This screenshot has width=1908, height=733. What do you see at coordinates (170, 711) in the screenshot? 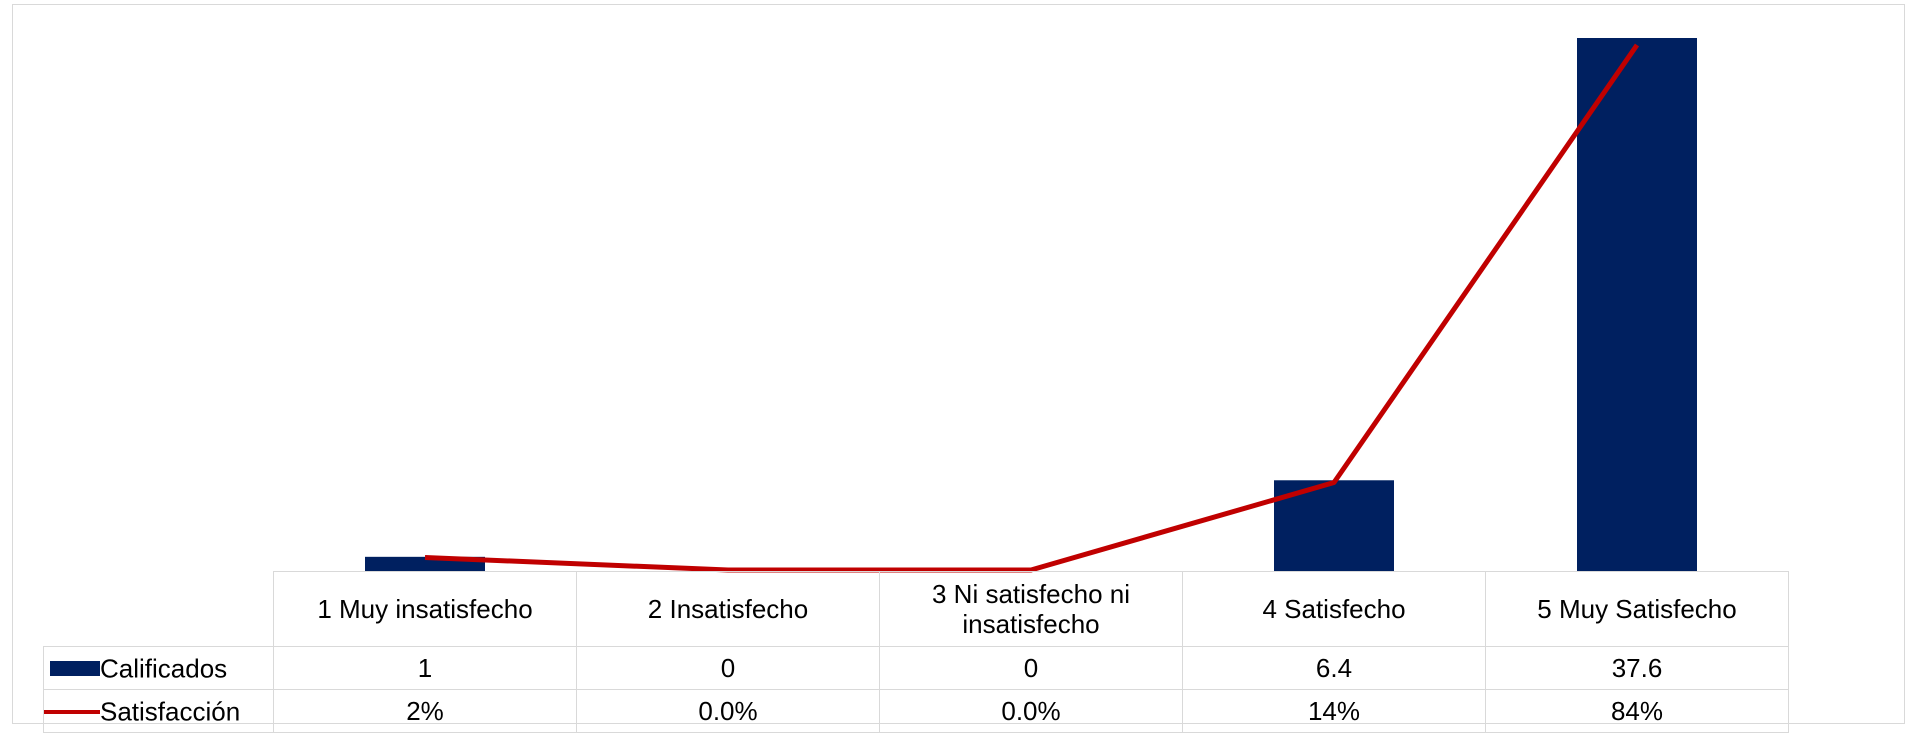
I see `series-name: Satisfacción` at bounding box center [170, 711].